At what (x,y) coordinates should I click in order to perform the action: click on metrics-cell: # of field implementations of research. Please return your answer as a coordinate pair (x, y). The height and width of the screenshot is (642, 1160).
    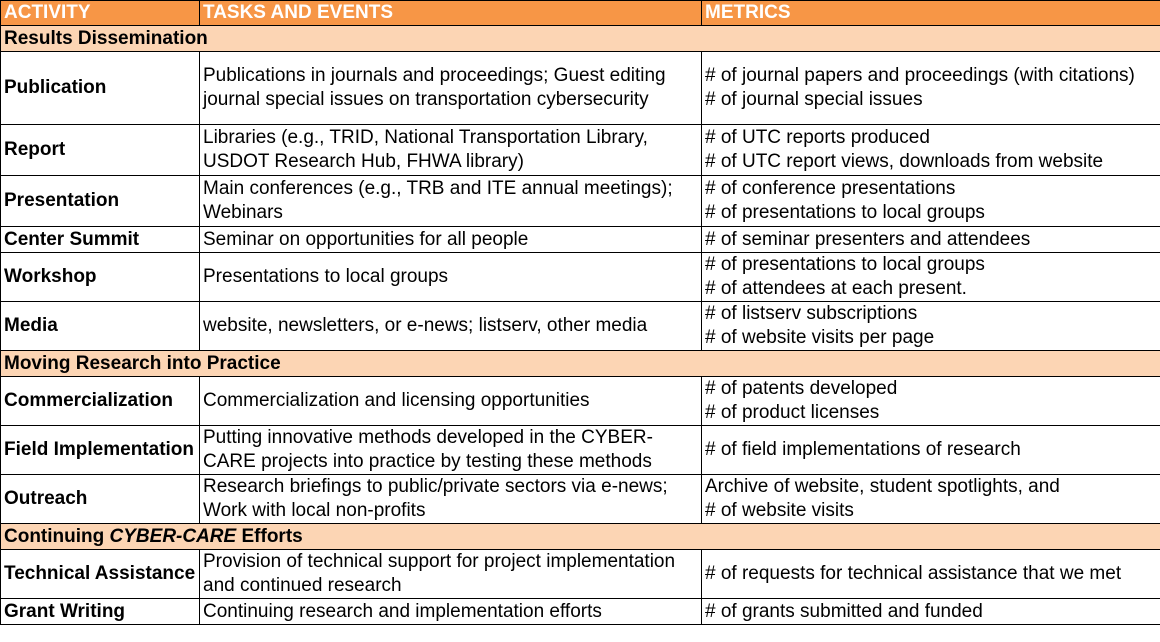
    Looking at the image, I should click on (930, 450).